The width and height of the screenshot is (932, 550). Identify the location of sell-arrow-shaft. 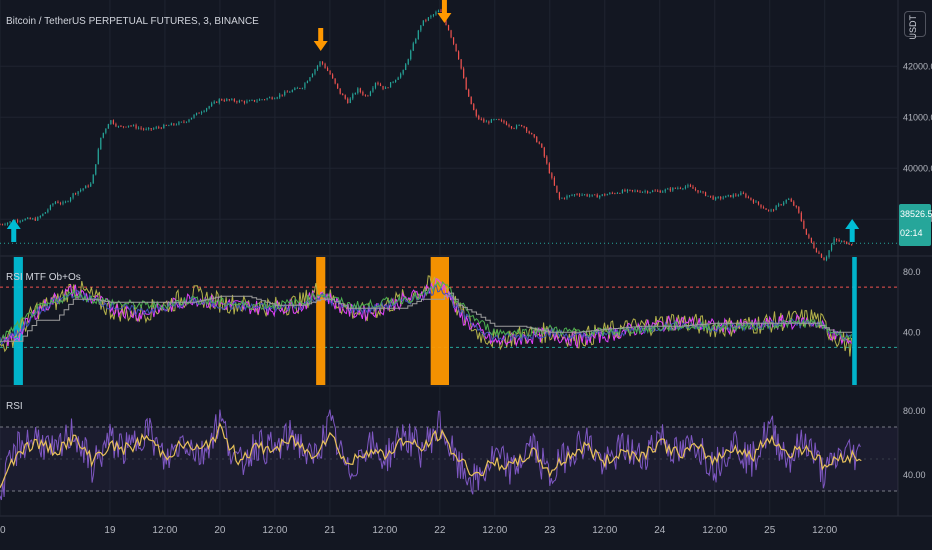
(321, 35).